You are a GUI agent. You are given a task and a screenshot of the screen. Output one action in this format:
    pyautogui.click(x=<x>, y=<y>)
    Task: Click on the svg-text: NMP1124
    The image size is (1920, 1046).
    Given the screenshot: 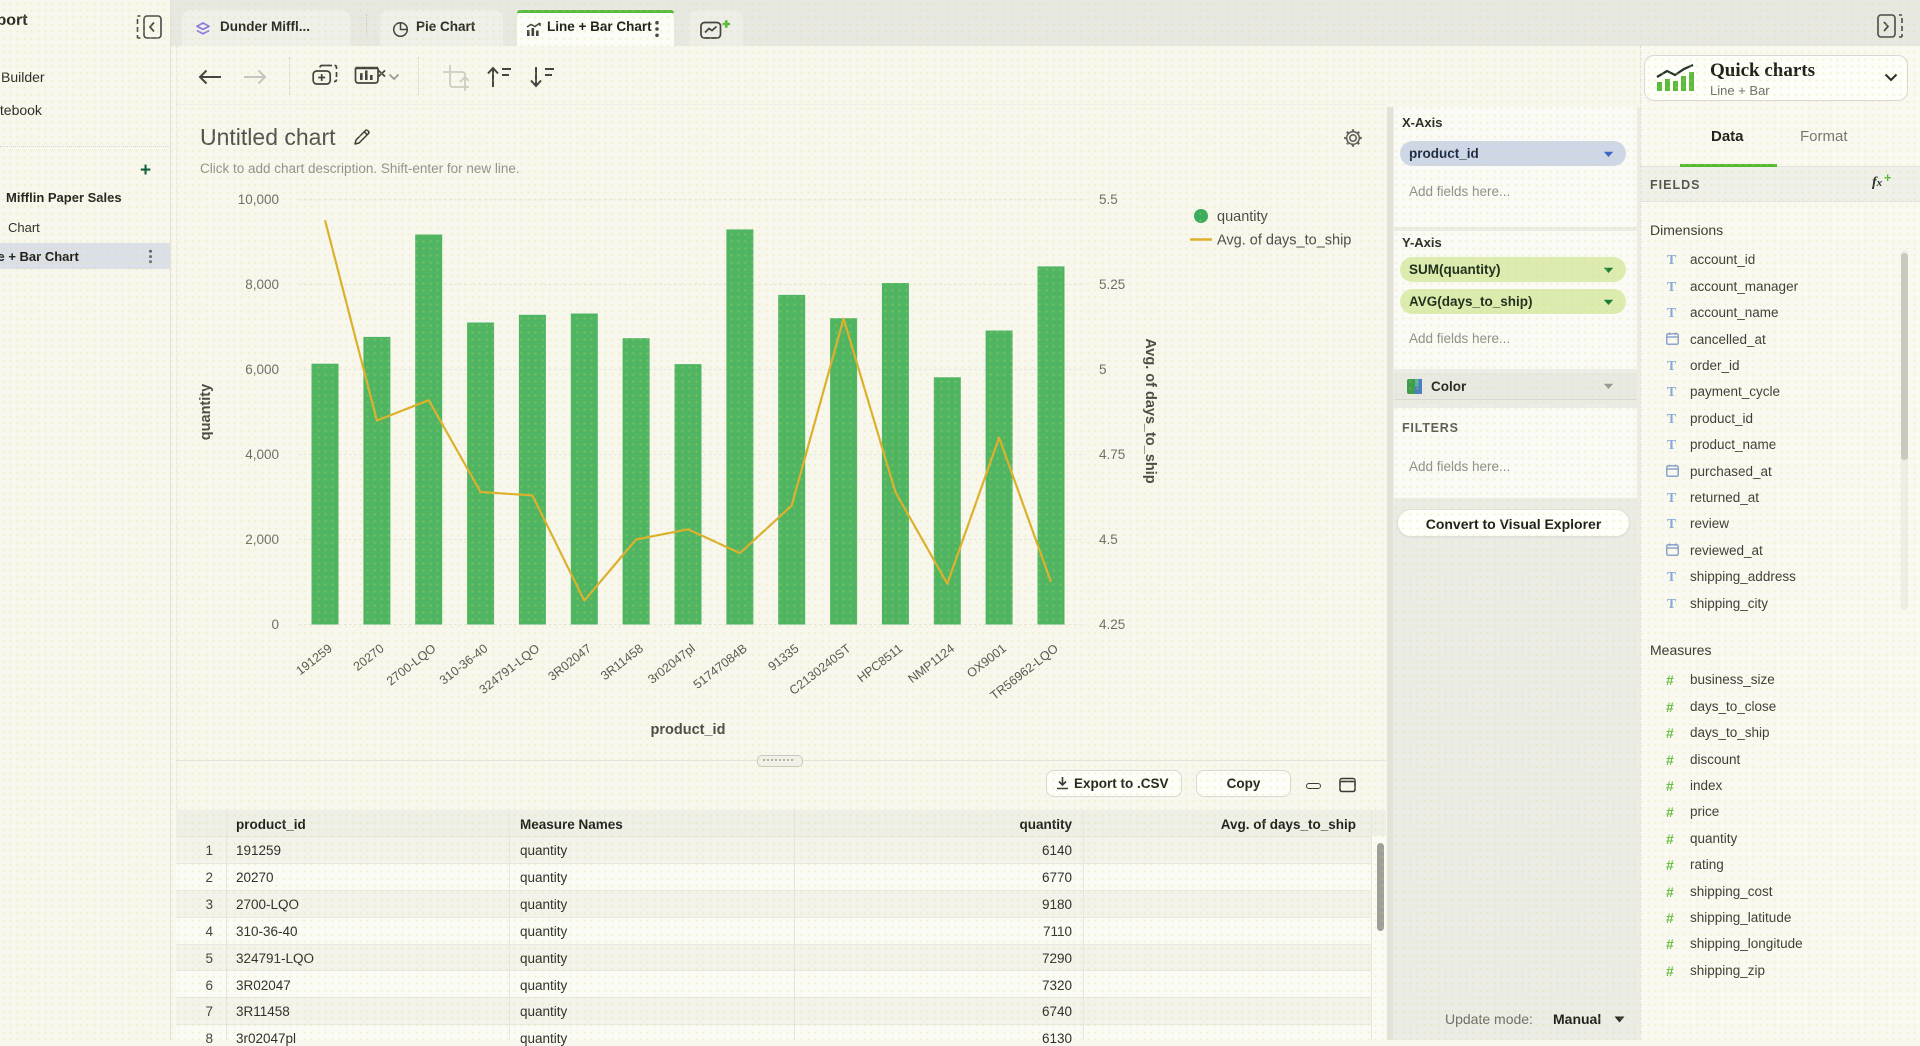 What is the action you would take?
    pyautogui.click(x=931, y=663)
    